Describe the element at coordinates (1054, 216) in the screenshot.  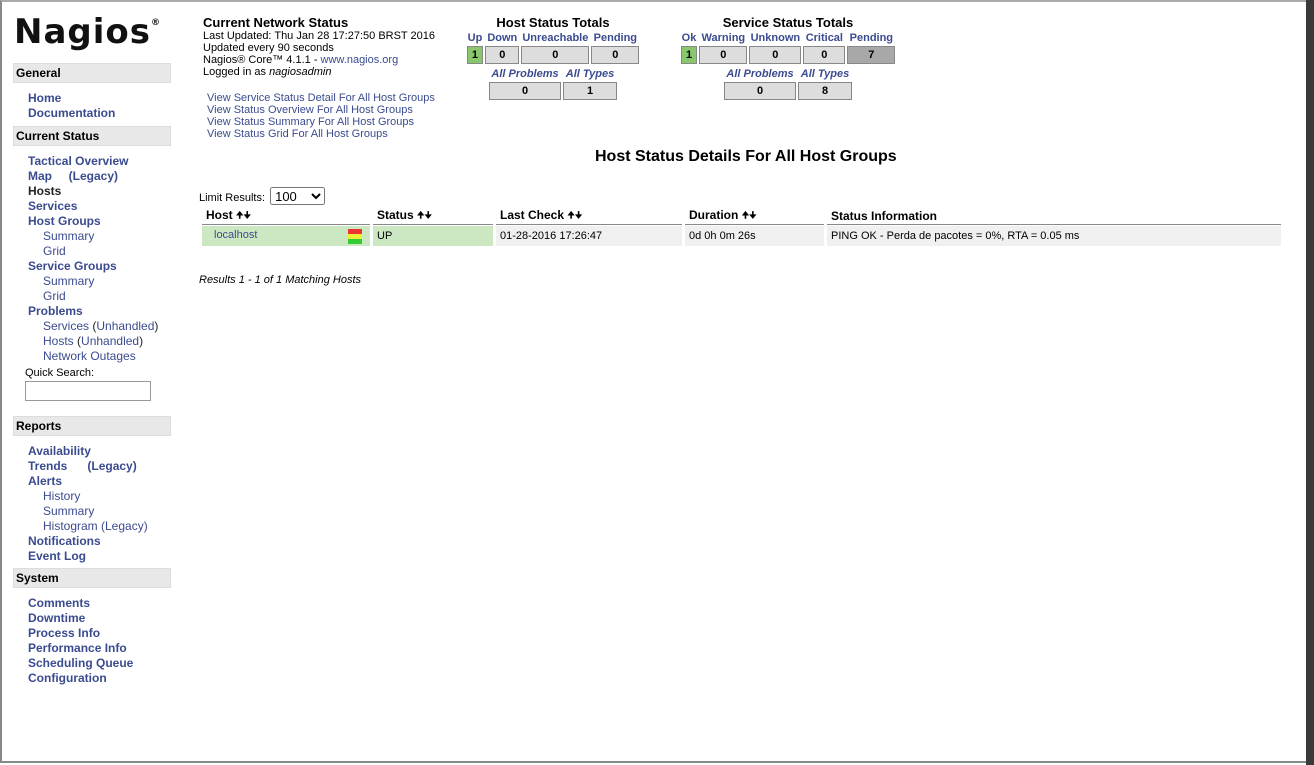
I see `col-status-info: Status Information` at that location.